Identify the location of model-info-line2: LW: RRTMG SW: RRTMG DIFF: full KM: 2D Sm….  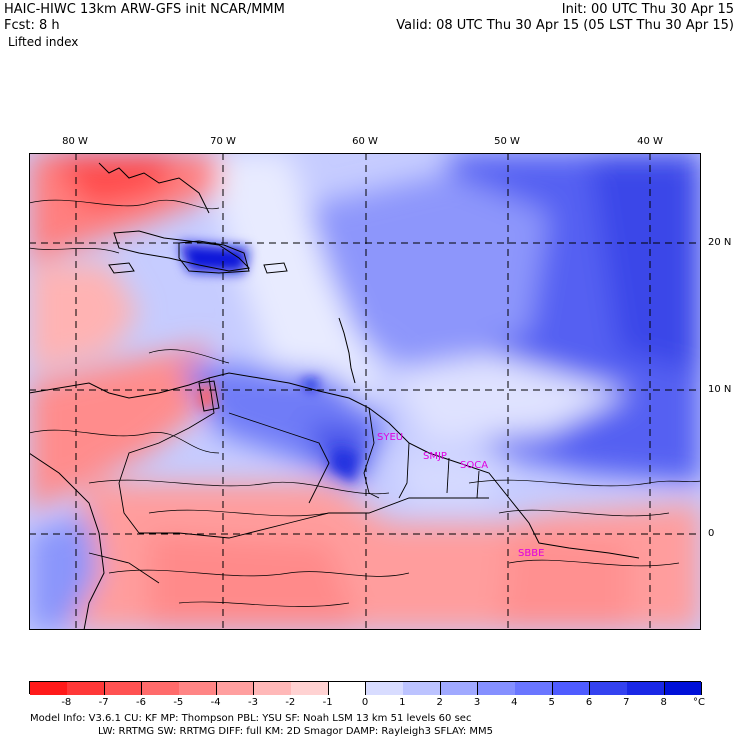
(296, 731).